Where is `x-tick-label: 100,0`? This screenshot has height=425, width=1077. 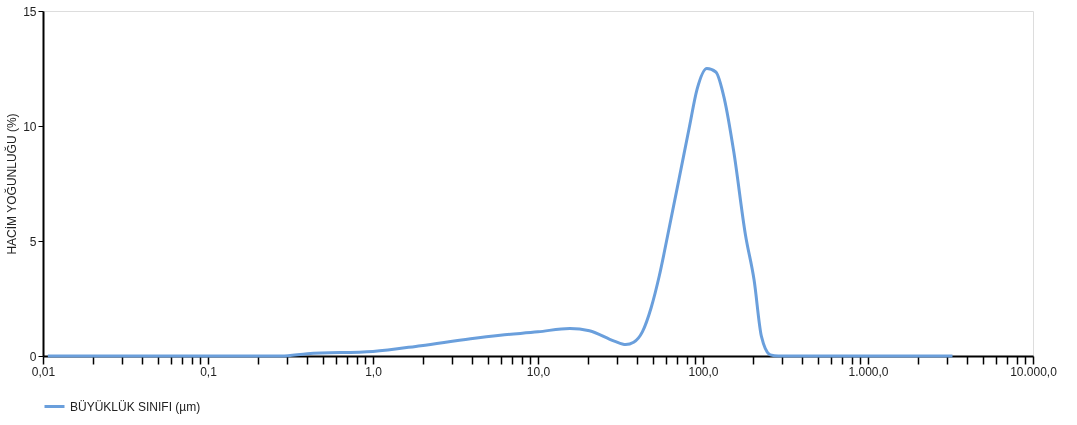
x-tick-label: 100,0 is located at coordinates (703, 371).